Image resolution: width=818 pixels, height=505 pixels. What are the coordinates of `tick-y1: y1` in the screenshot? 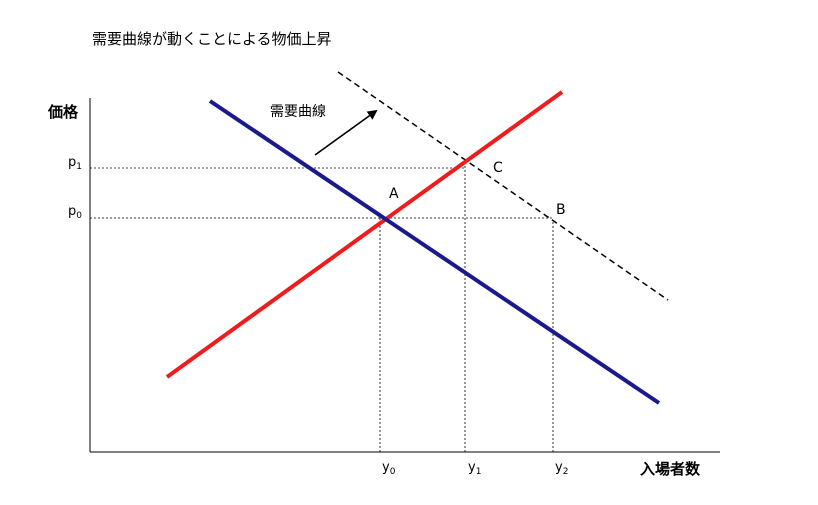 It's located at (474, 468).